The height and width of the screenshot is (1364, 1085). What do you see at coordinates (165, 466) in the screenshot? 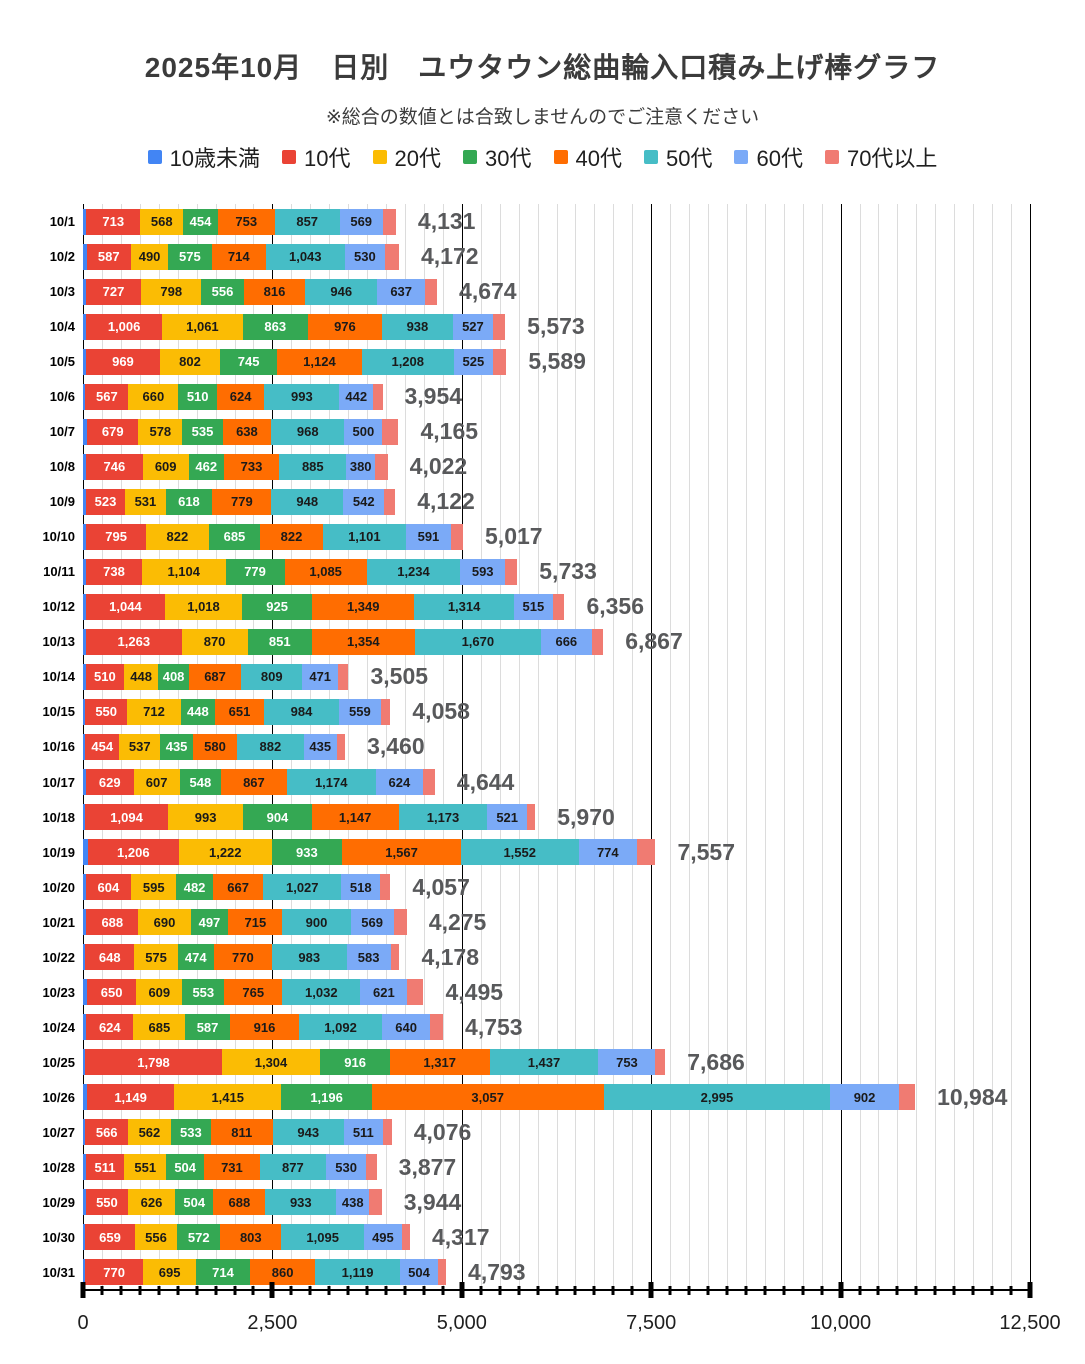
I see `bar-segment-20代: 609` at bounding box center [165, 466].